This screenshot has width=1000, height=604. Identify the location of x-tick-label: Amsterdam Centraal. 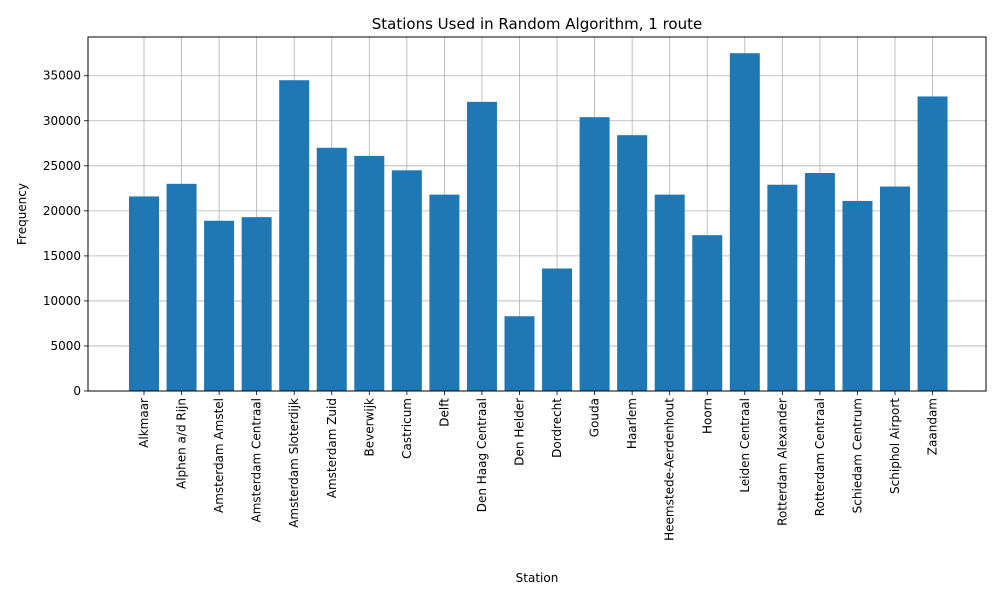
(257, 460).